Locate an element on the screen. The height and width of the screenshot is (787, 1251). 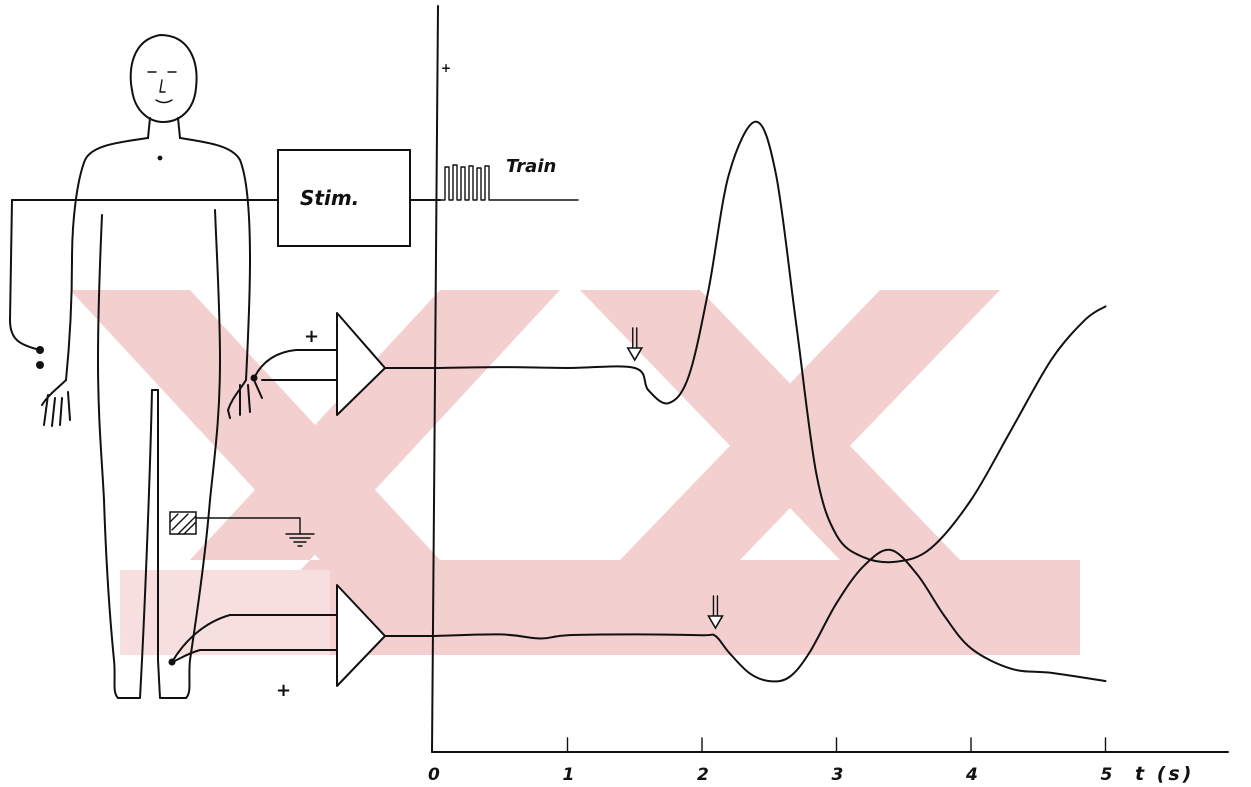
x-tick-label: 1 is located at coordinates (569, 775).